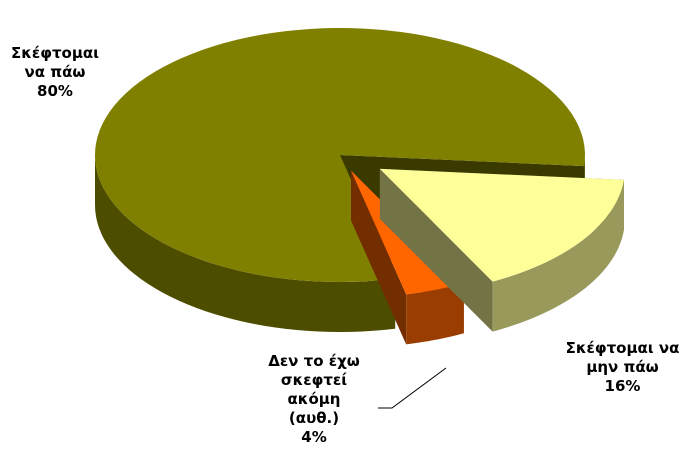 This screenshot has width=685, height=468. I want to click on pie-slice, so click(501, 225).